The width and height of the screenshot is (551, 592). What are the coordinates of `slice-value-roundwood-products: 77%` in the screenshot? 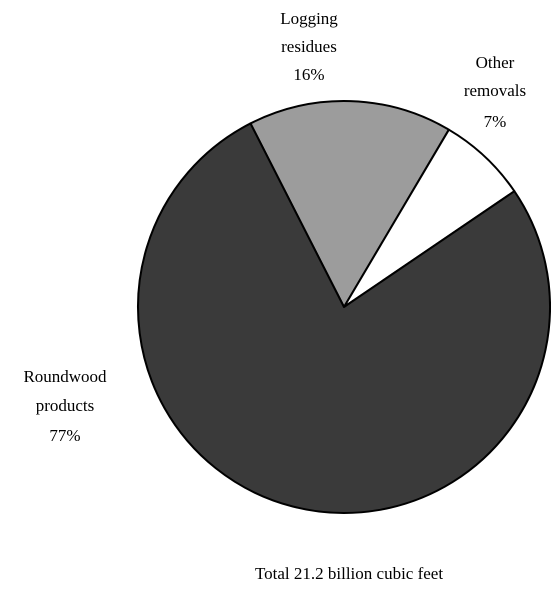 It's located at (64, 435).